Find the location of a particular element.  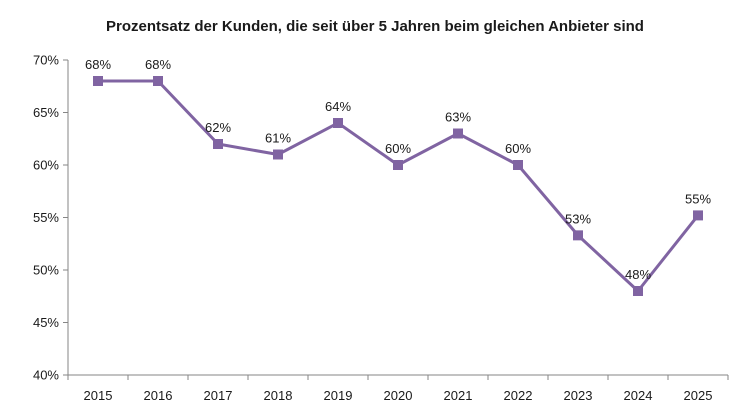

x-tick-label: 2020 is located at coordinates (398, 395).